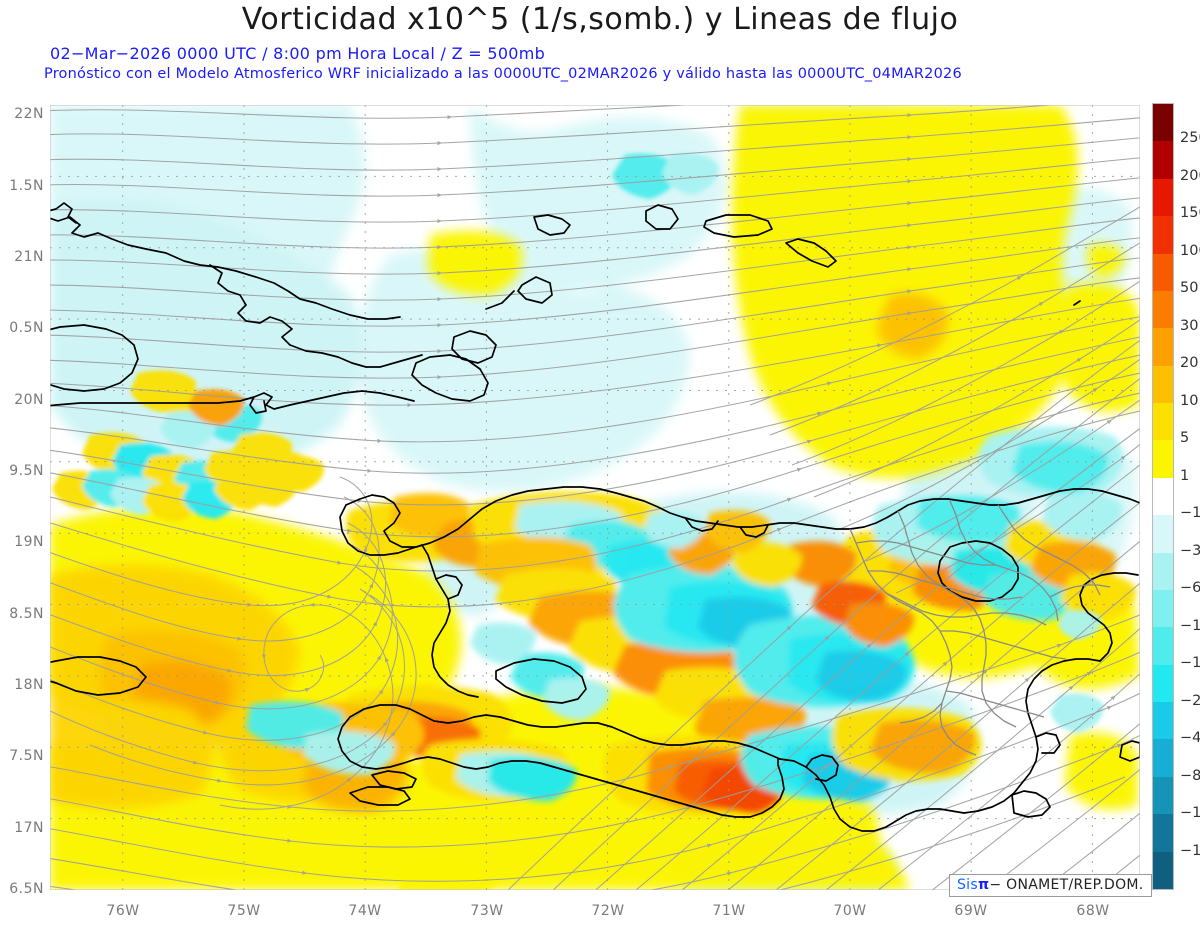 Image resolution: width=1200 pixels, height=927 pixels. I want to click on credit-badge: Sisπ− ONAMET/REP.DOM., so click(1050, 885).